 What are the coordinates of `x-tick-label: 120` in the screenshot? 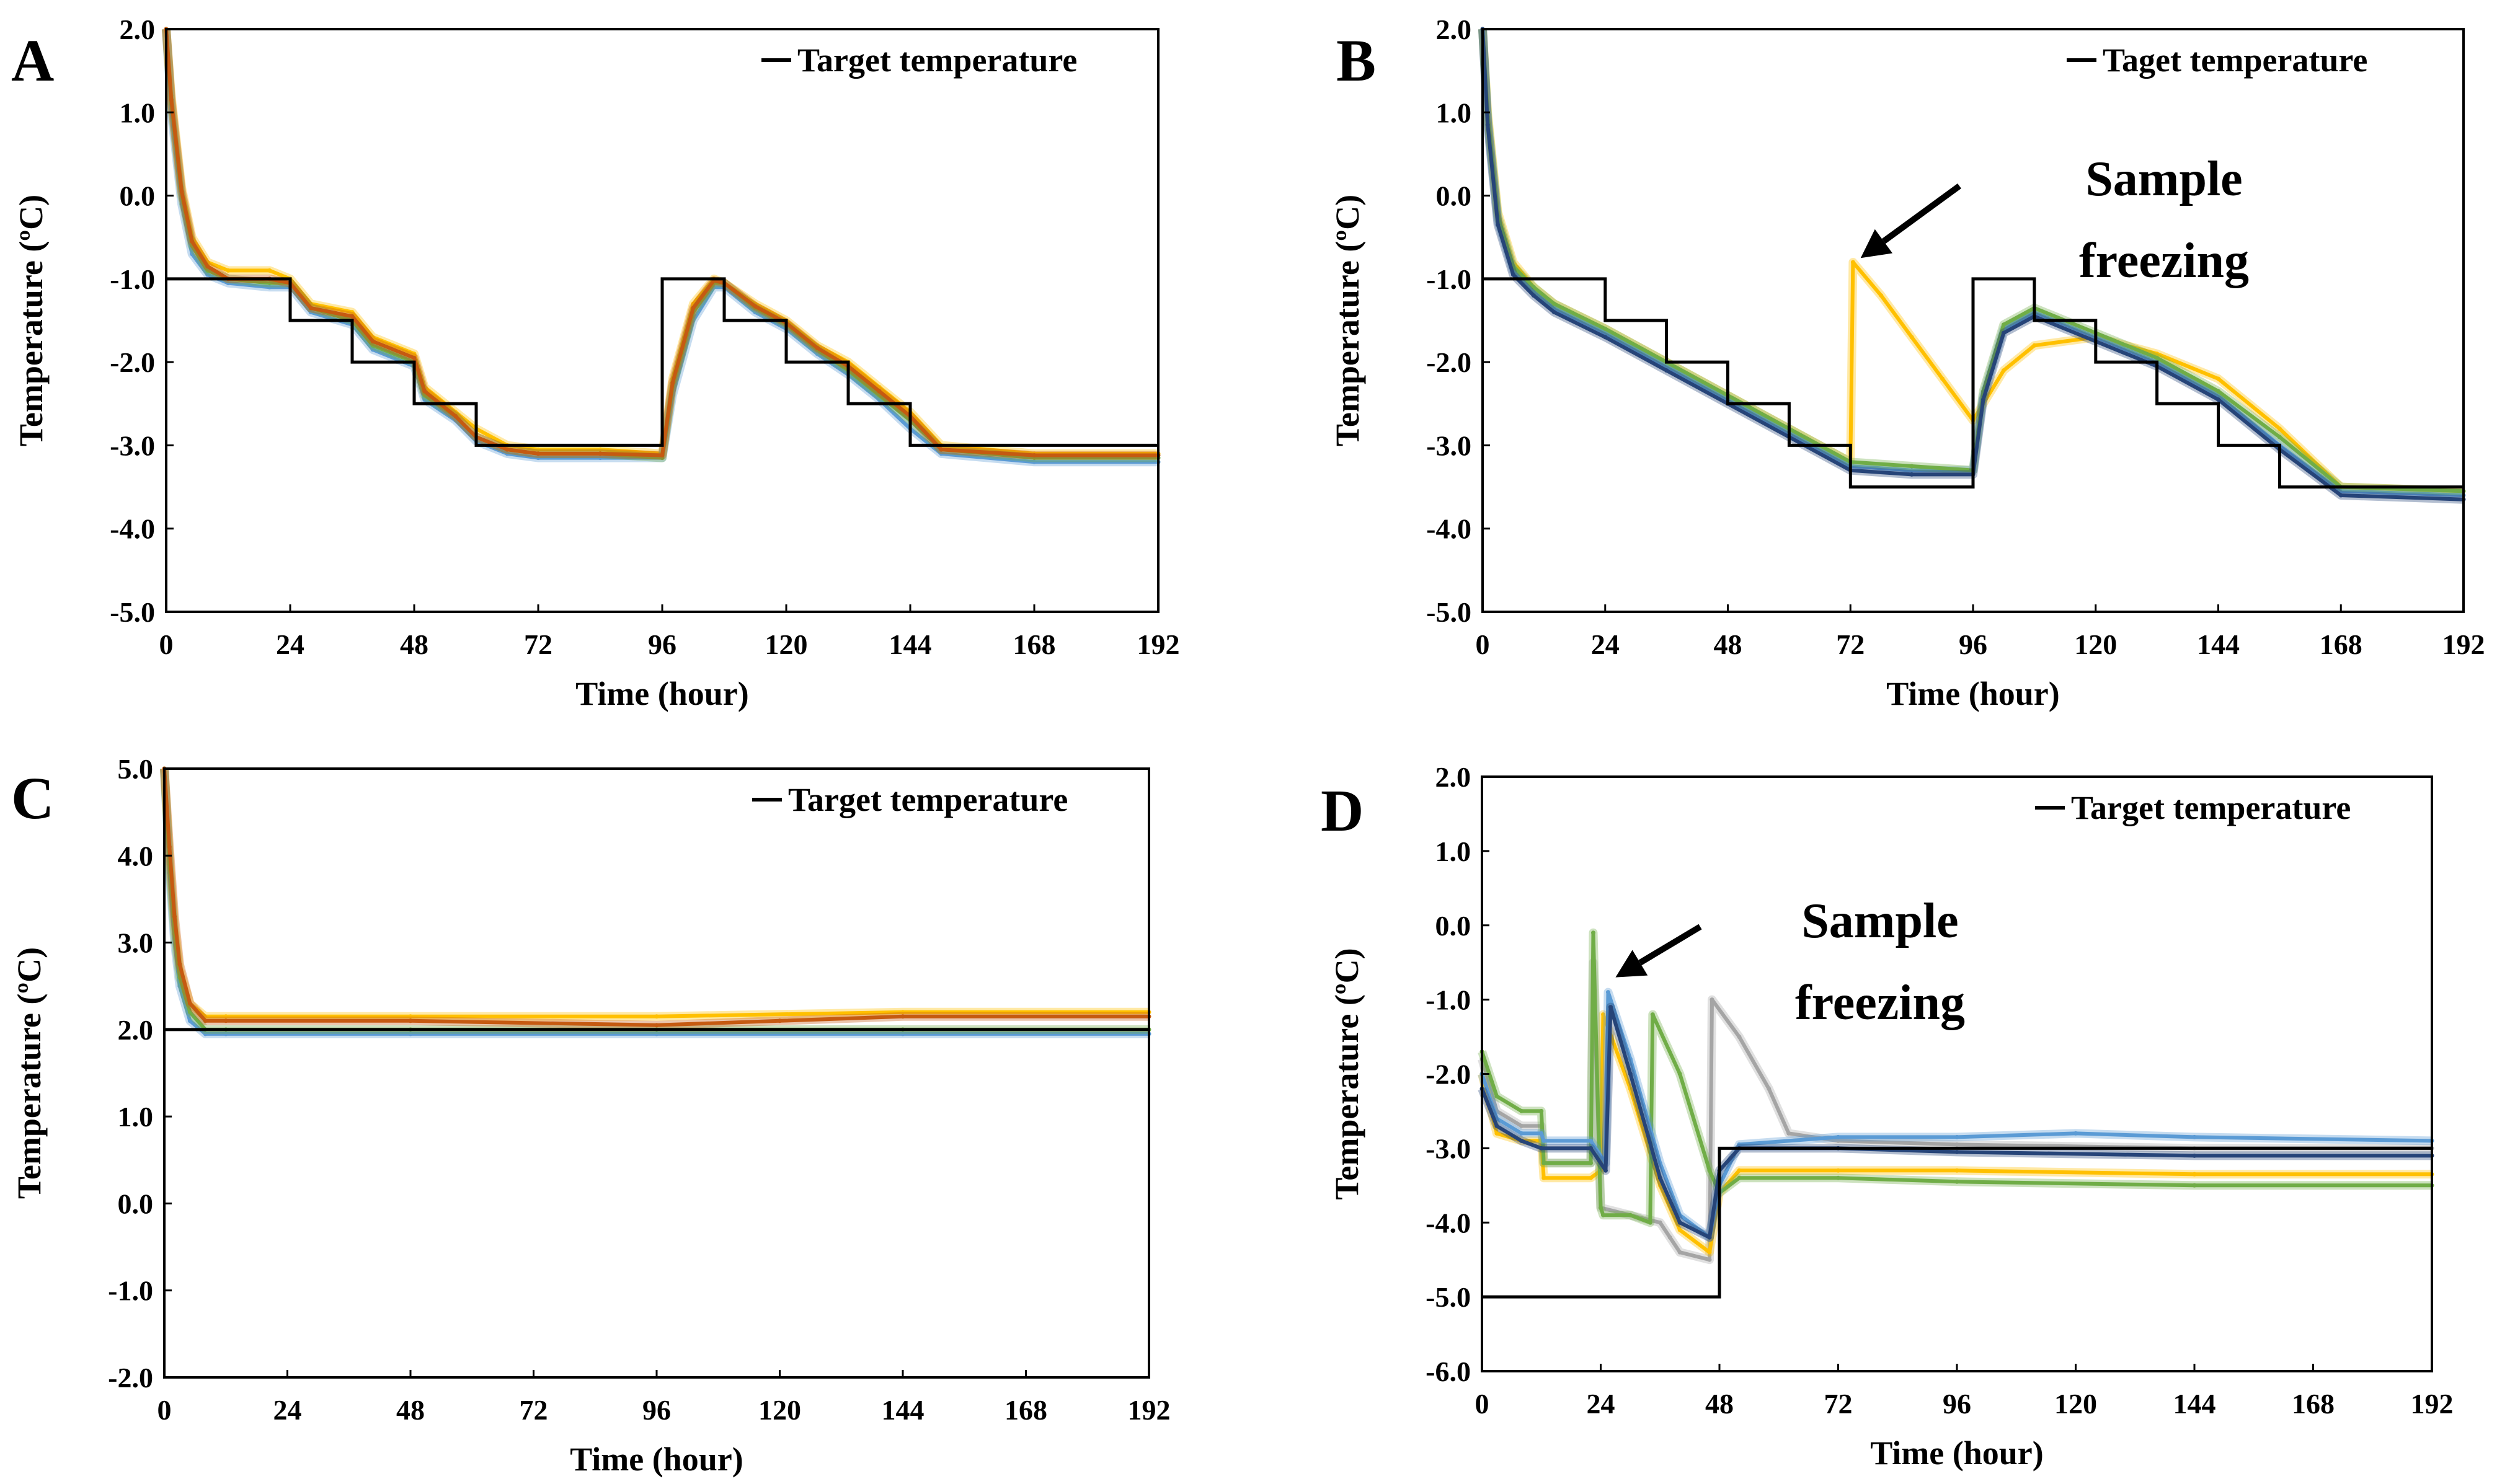 It's located at (786, 644).